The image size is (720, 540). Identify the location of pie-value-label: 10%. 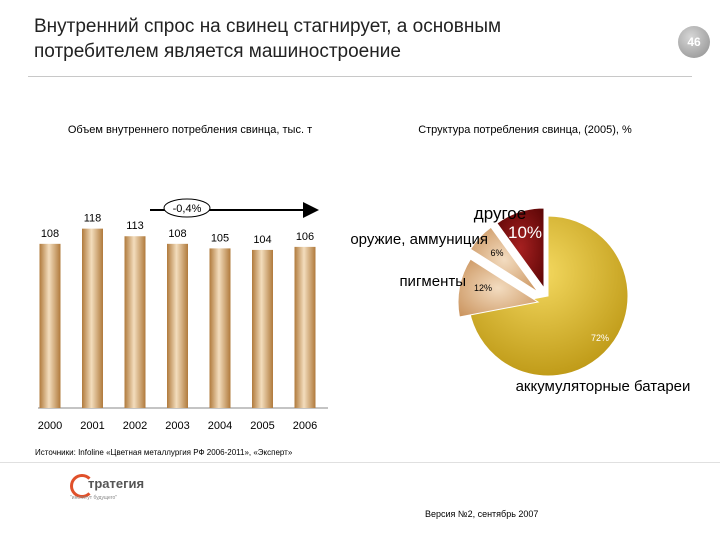
(525, 232).